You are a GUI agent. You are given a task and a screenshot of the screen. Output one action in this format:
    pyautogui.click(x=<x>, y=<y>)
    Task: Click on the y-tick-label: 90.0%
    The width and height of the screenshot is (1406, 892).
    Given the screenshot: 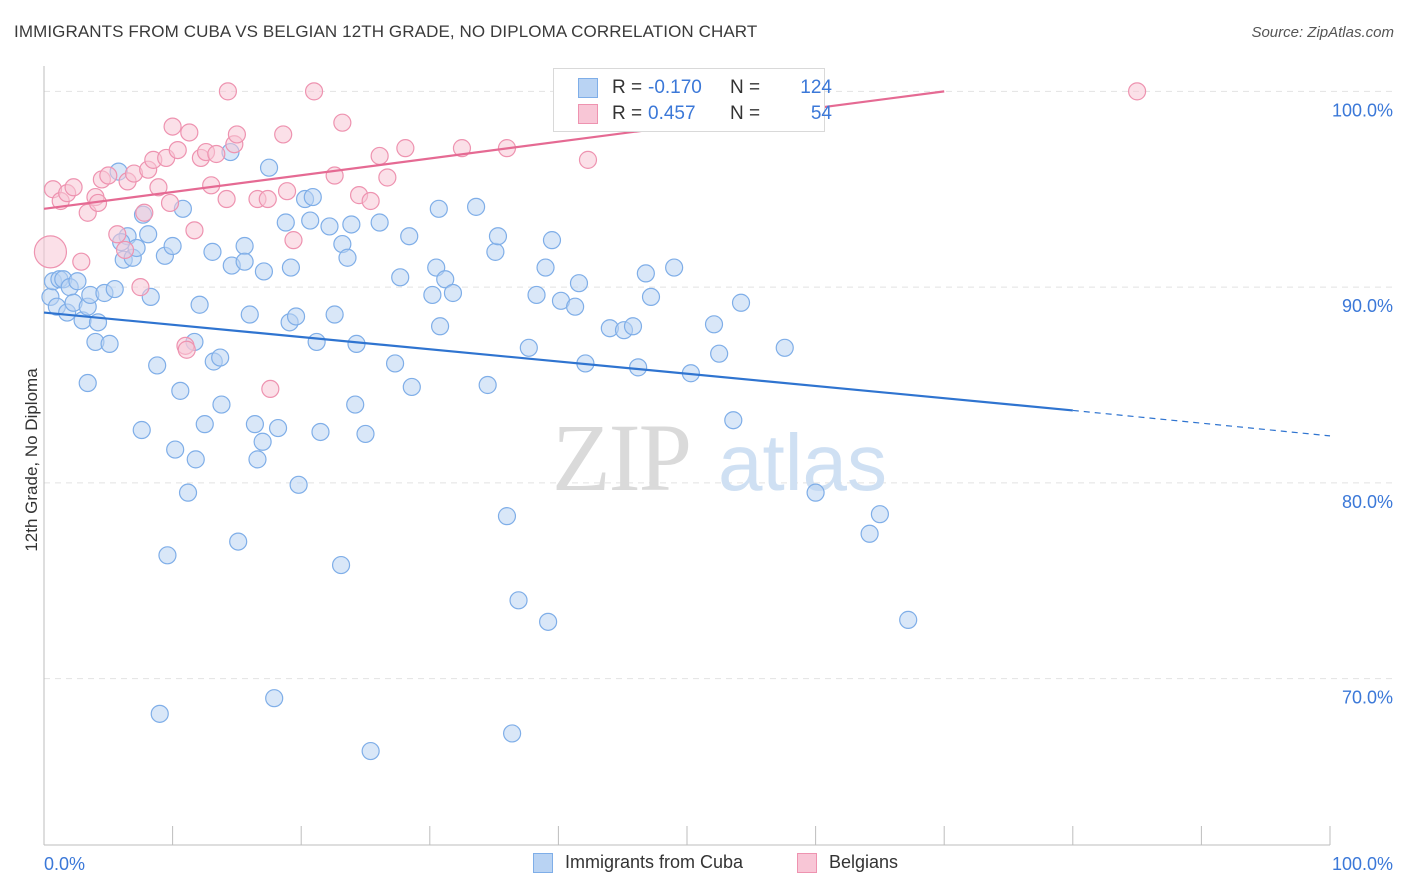 What is the action you would take?
    pyautogui.click(x=1367, y=306)
    